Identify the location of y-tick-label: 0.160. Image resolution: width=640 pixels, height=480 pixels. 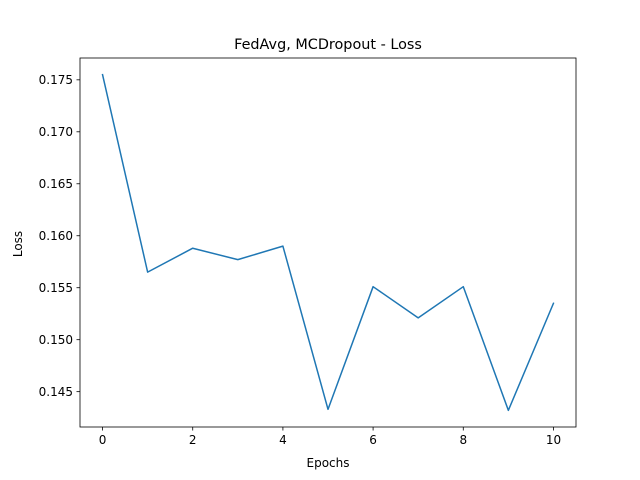
(56, 236).